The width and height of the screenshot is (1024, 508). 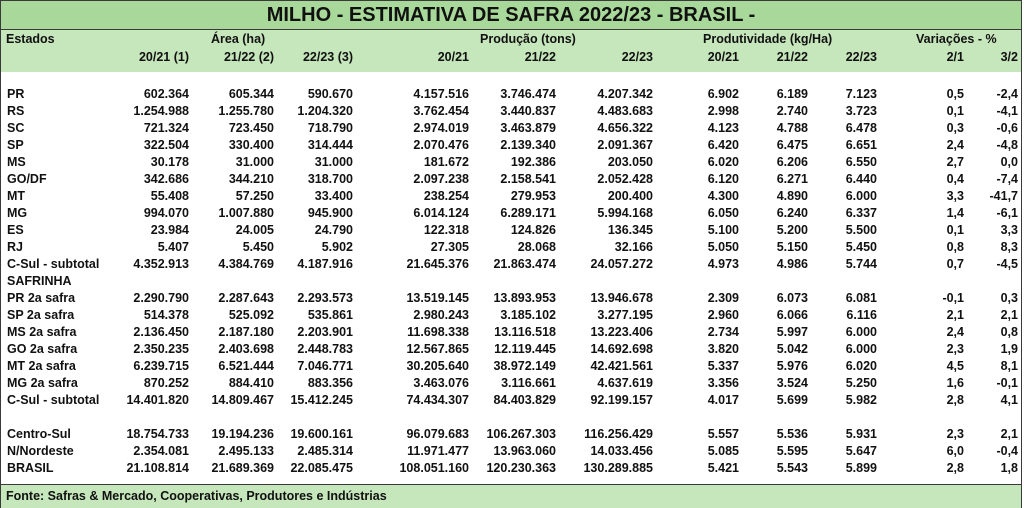 I want to click on table-cell: 721.324, so click(x=166, y=128).